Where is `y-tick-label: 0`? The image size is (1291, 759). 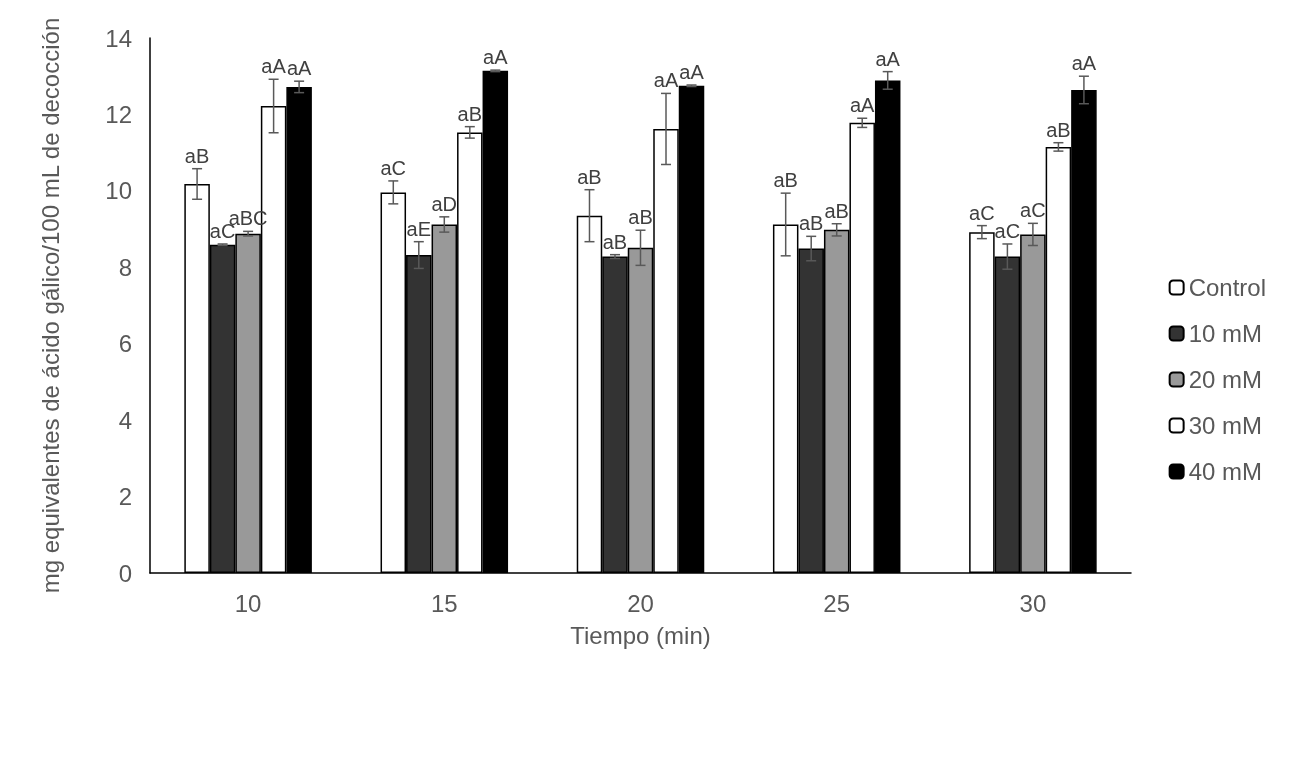 y-tick-label: 0 is located at coordinates (125, 573).